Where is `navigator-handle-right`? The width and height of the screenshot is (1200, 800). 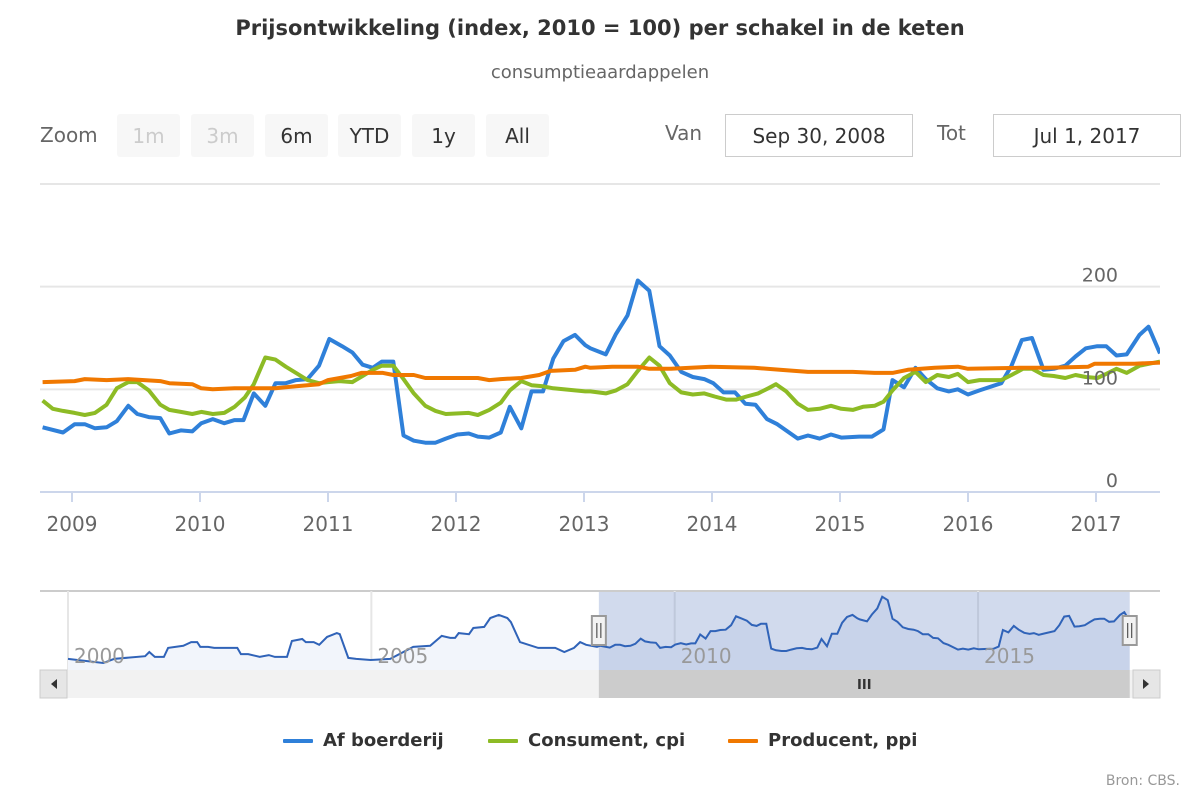
navigator-handle-right is located at coordinates (1129, 630).